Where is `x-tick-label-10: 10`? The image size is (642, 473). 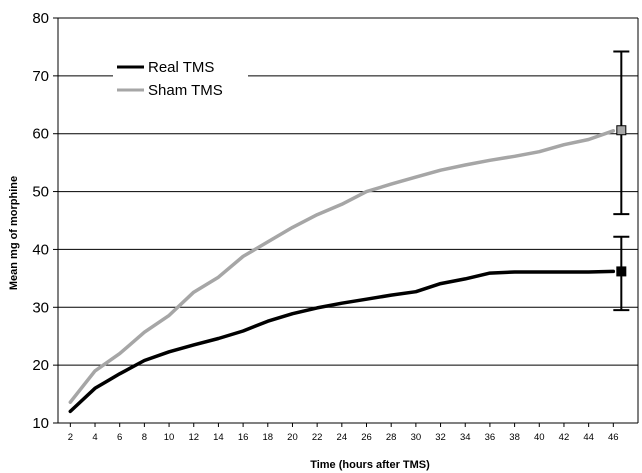 x-tick-label-10: 10 is located at coordinates (169, 437).